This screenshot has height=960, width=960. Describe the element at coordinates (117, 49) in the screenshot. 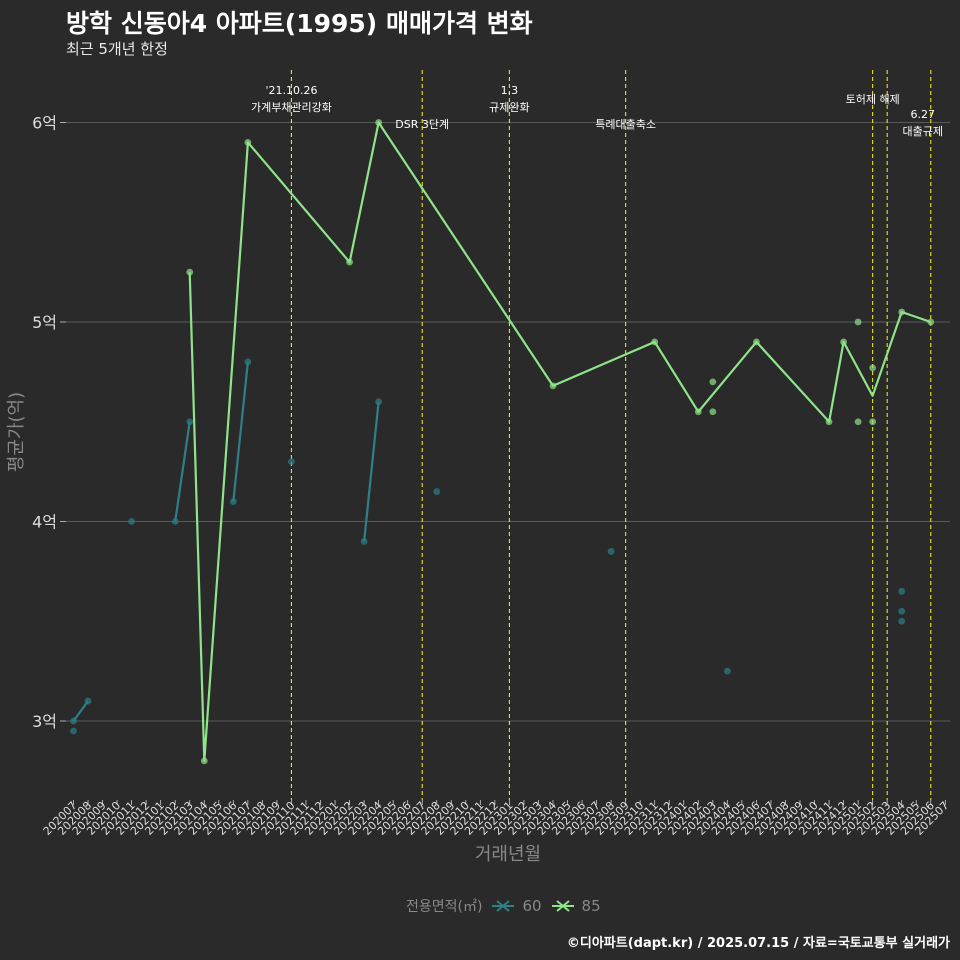

I see `chart-subtitle: 최근 5개년 한정` at that location.